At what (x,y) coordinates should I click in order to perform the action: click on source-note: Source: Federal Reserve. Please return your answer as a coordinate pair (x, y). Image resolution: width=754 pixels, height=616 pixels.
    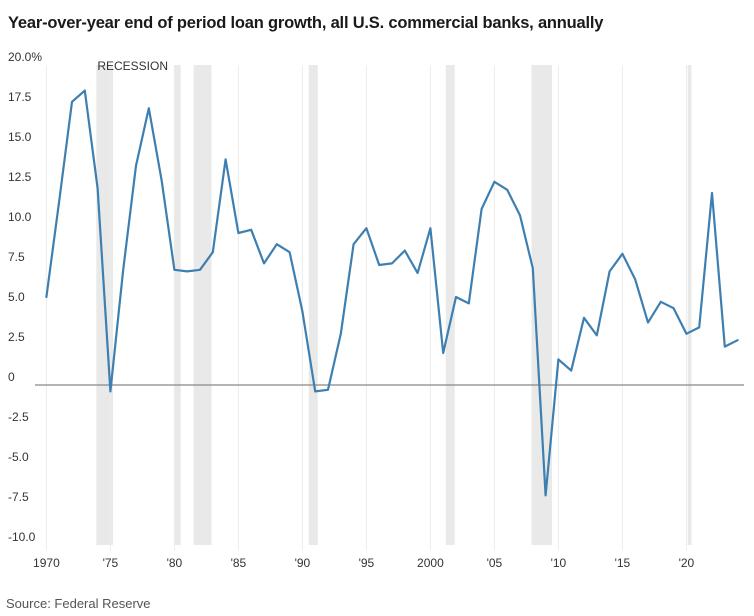
    Looking at the image, I should click on (78, 603).